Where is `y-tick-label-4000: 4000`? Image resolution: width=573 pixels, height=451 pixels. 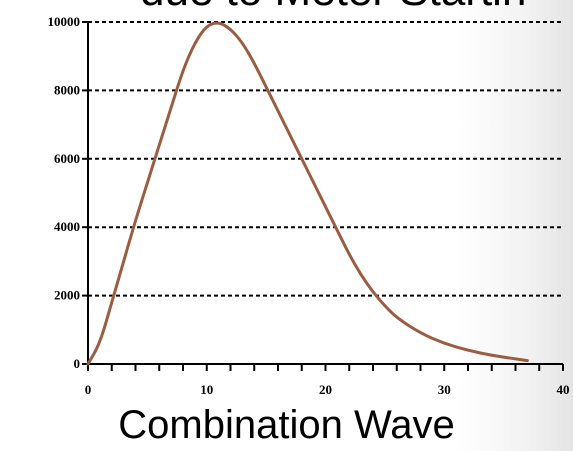 y-tick-label-4000: 4000 is located at coordinates (67, 226).